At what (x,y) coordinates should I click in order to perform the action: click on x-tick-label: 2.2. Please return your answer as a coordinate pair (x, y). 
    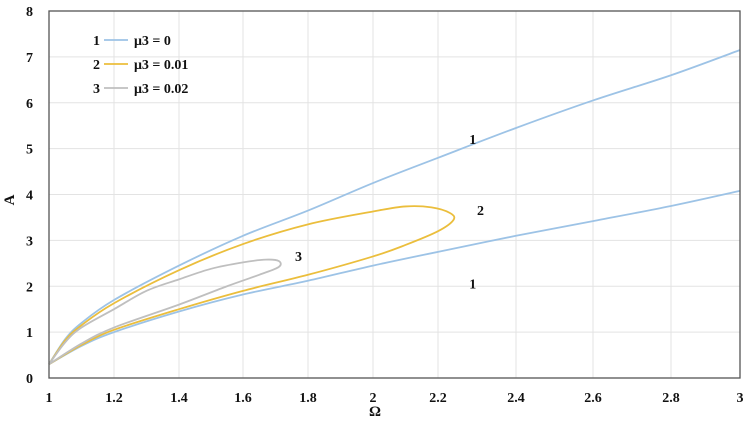
    Looking at the image, I should click on (438, 398).